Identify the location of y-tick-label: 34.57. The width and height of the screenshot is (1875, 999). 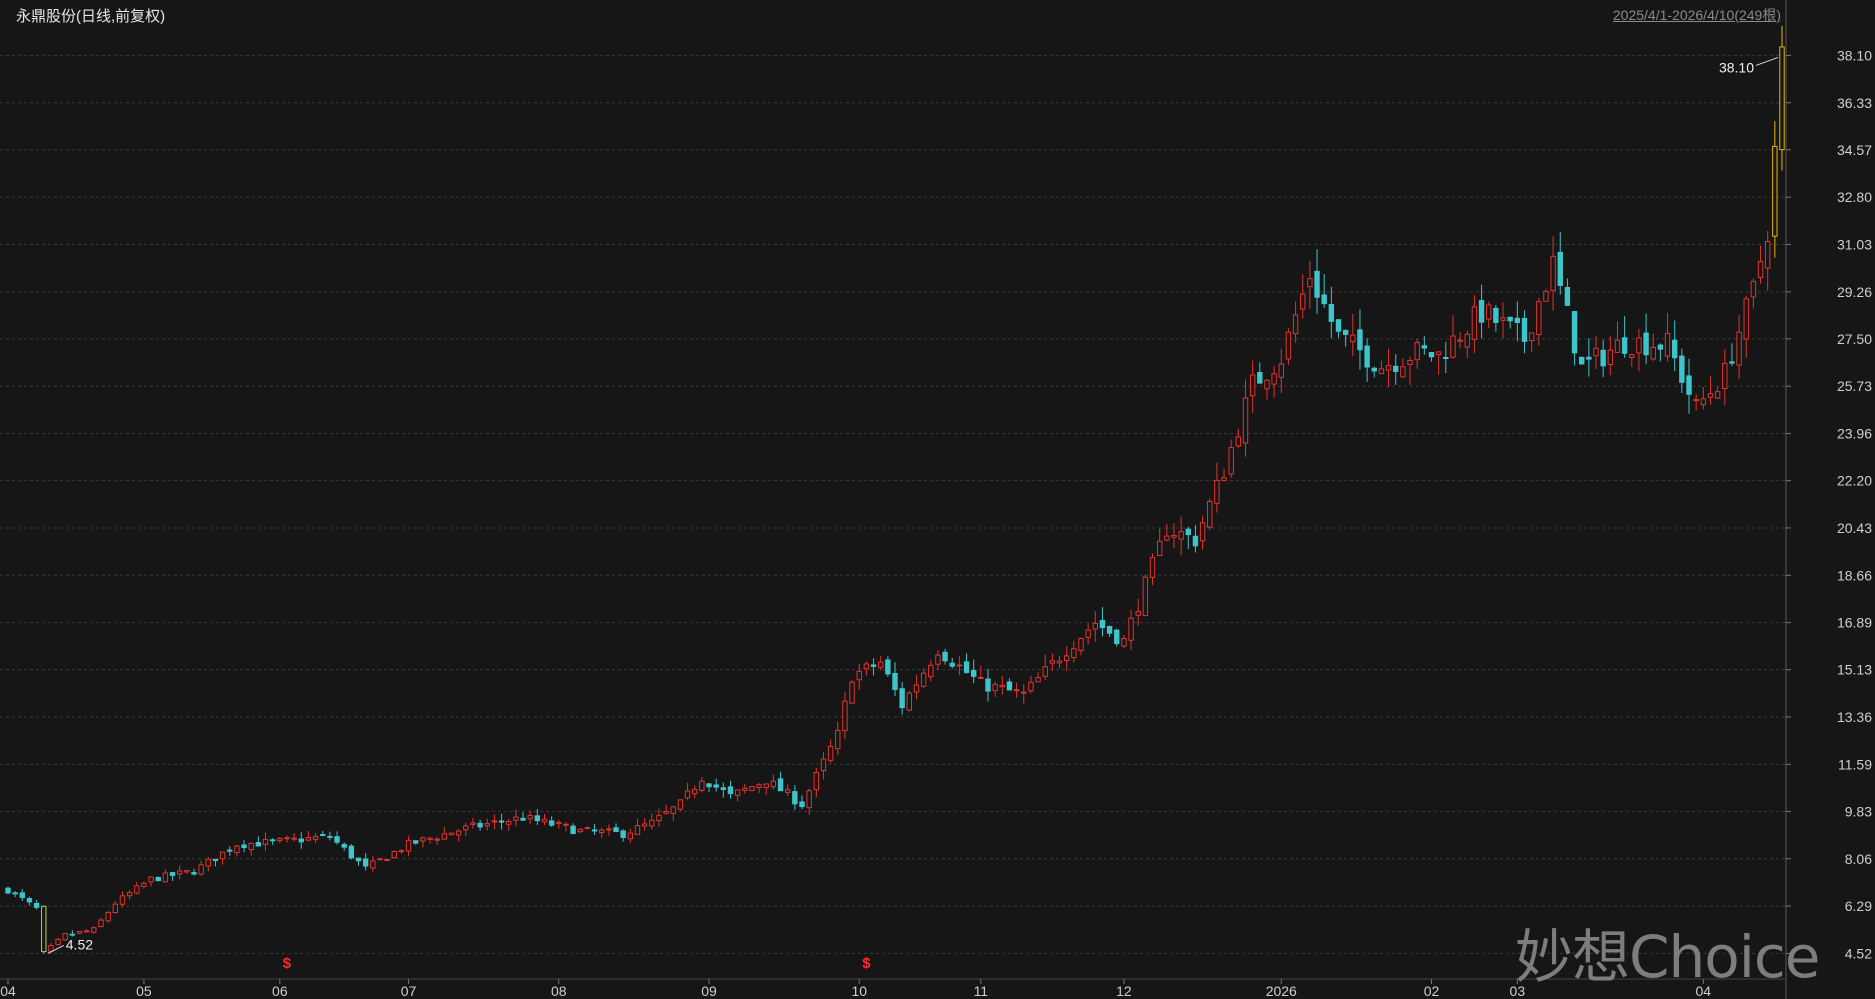
(1854, 150).